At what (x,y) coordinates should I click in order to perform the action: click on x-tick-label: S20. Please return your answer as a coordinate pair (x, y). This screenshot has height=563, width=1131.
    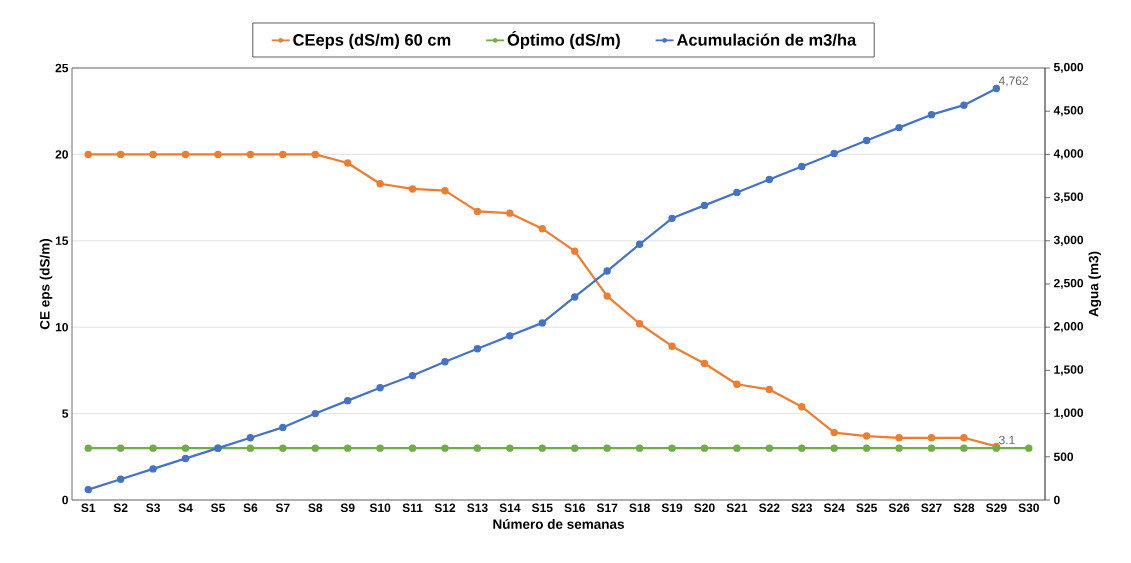
    Looking at the image, I should click on (704, 508).